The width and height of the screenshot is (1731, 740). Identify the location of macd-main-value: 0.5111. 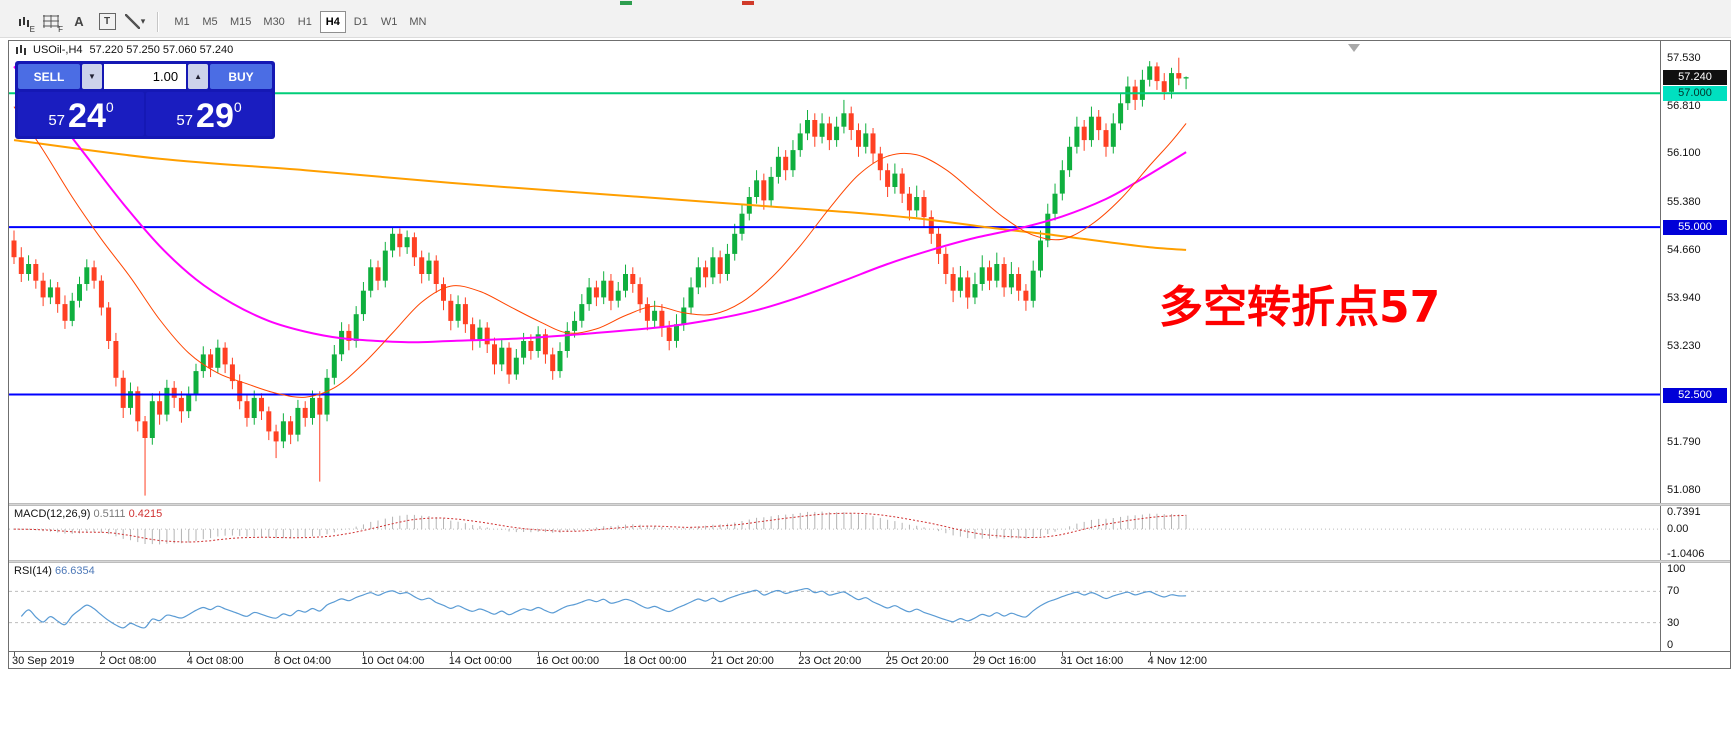
(109, 514).